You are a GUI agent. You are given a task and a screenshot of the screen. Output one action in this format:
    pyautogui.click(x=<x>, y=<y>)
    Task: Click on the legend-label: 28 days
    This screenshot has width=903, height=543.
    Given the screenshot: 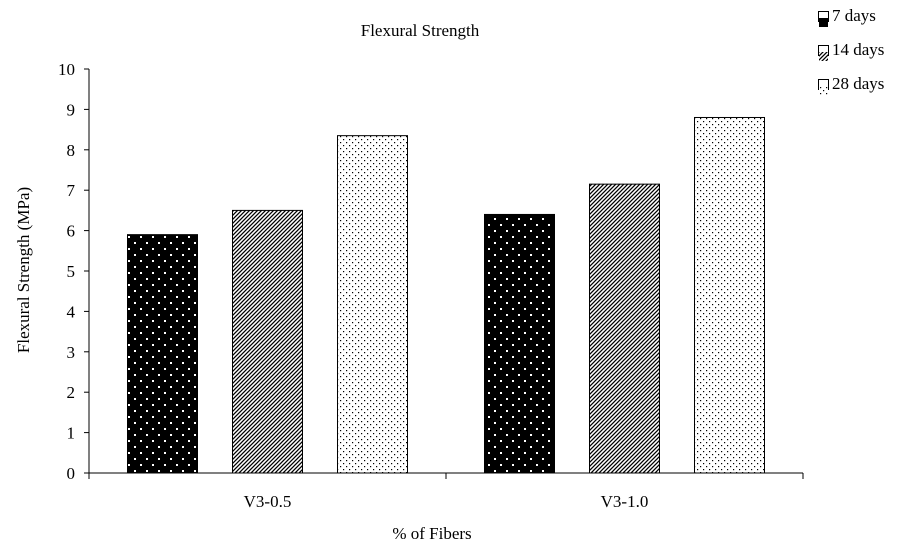 What is the action you would take?
    pyautogui.click(x=858, y=83)
    